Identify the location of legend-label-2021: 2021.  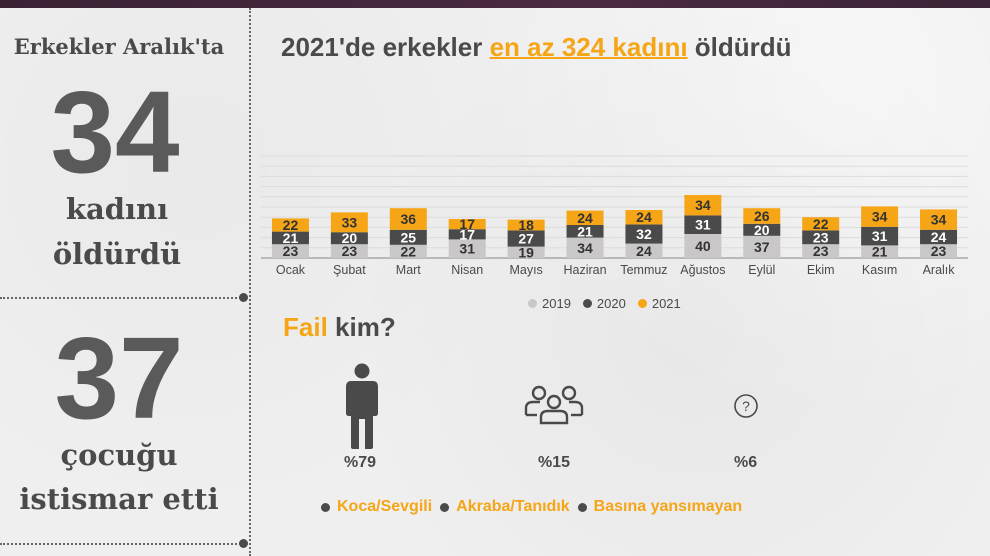
(666, 303).